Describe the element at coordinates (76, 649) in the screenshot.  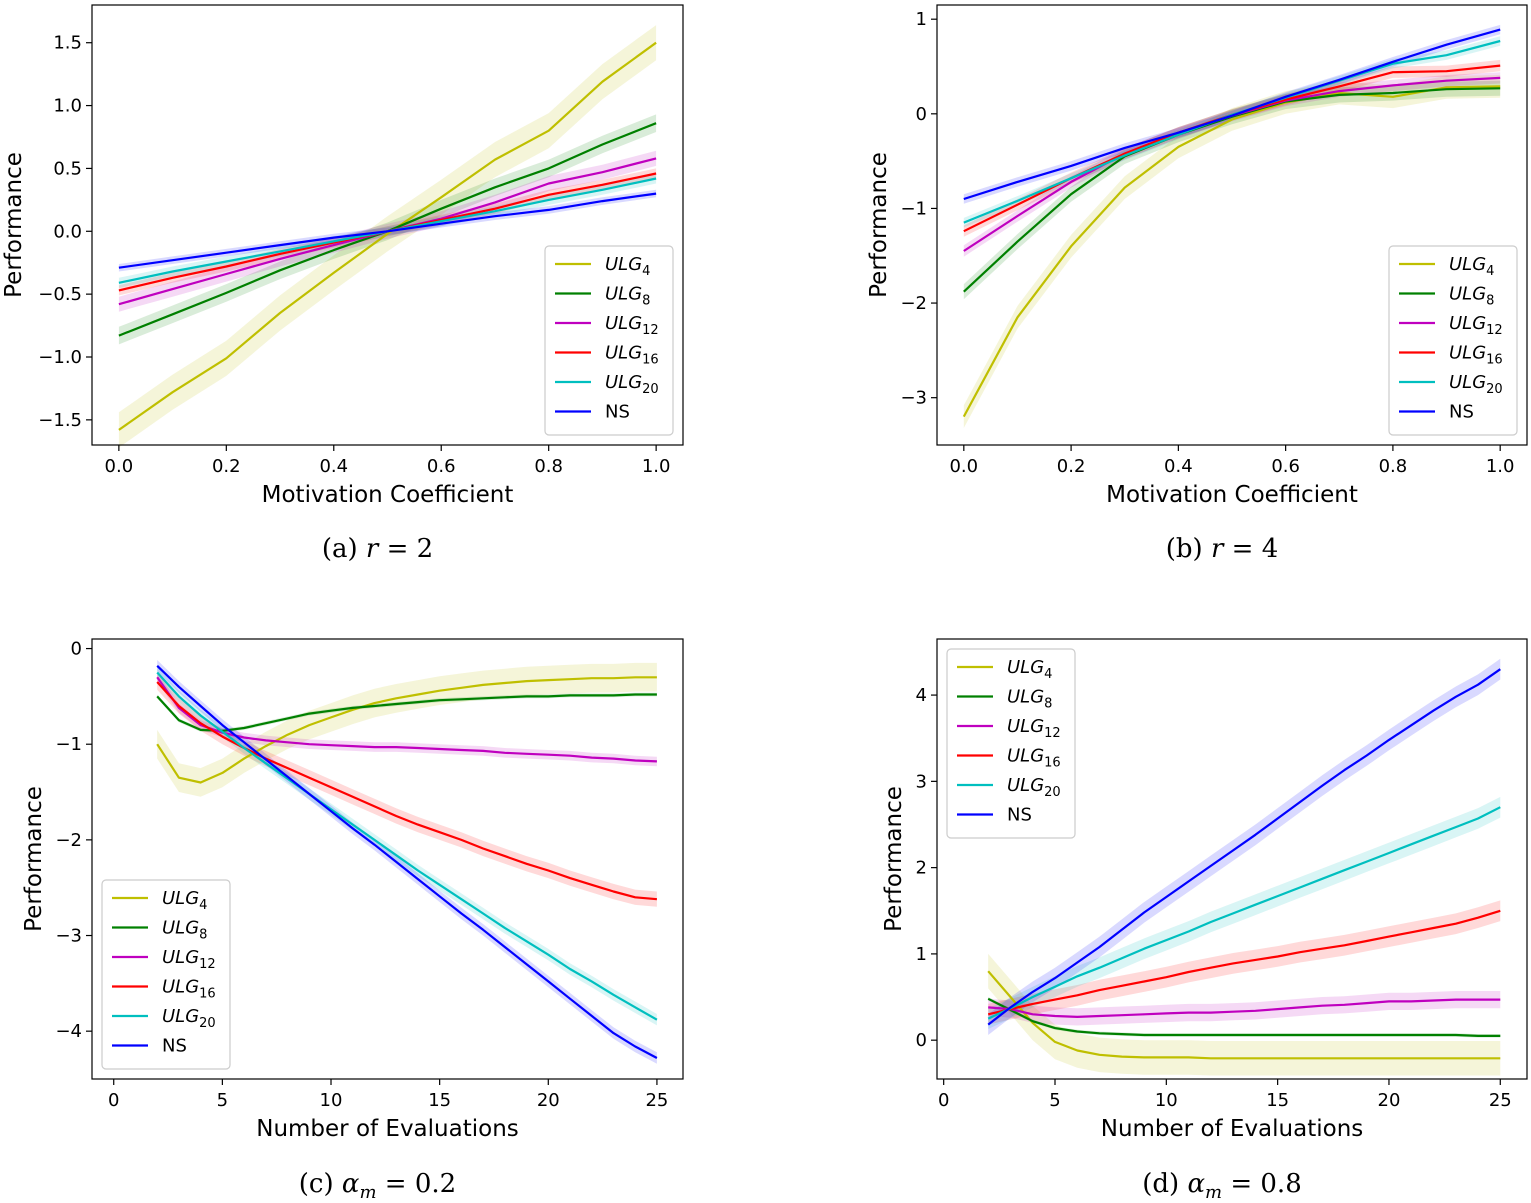
I see `y-tick-label-2-4: 0` at that location.